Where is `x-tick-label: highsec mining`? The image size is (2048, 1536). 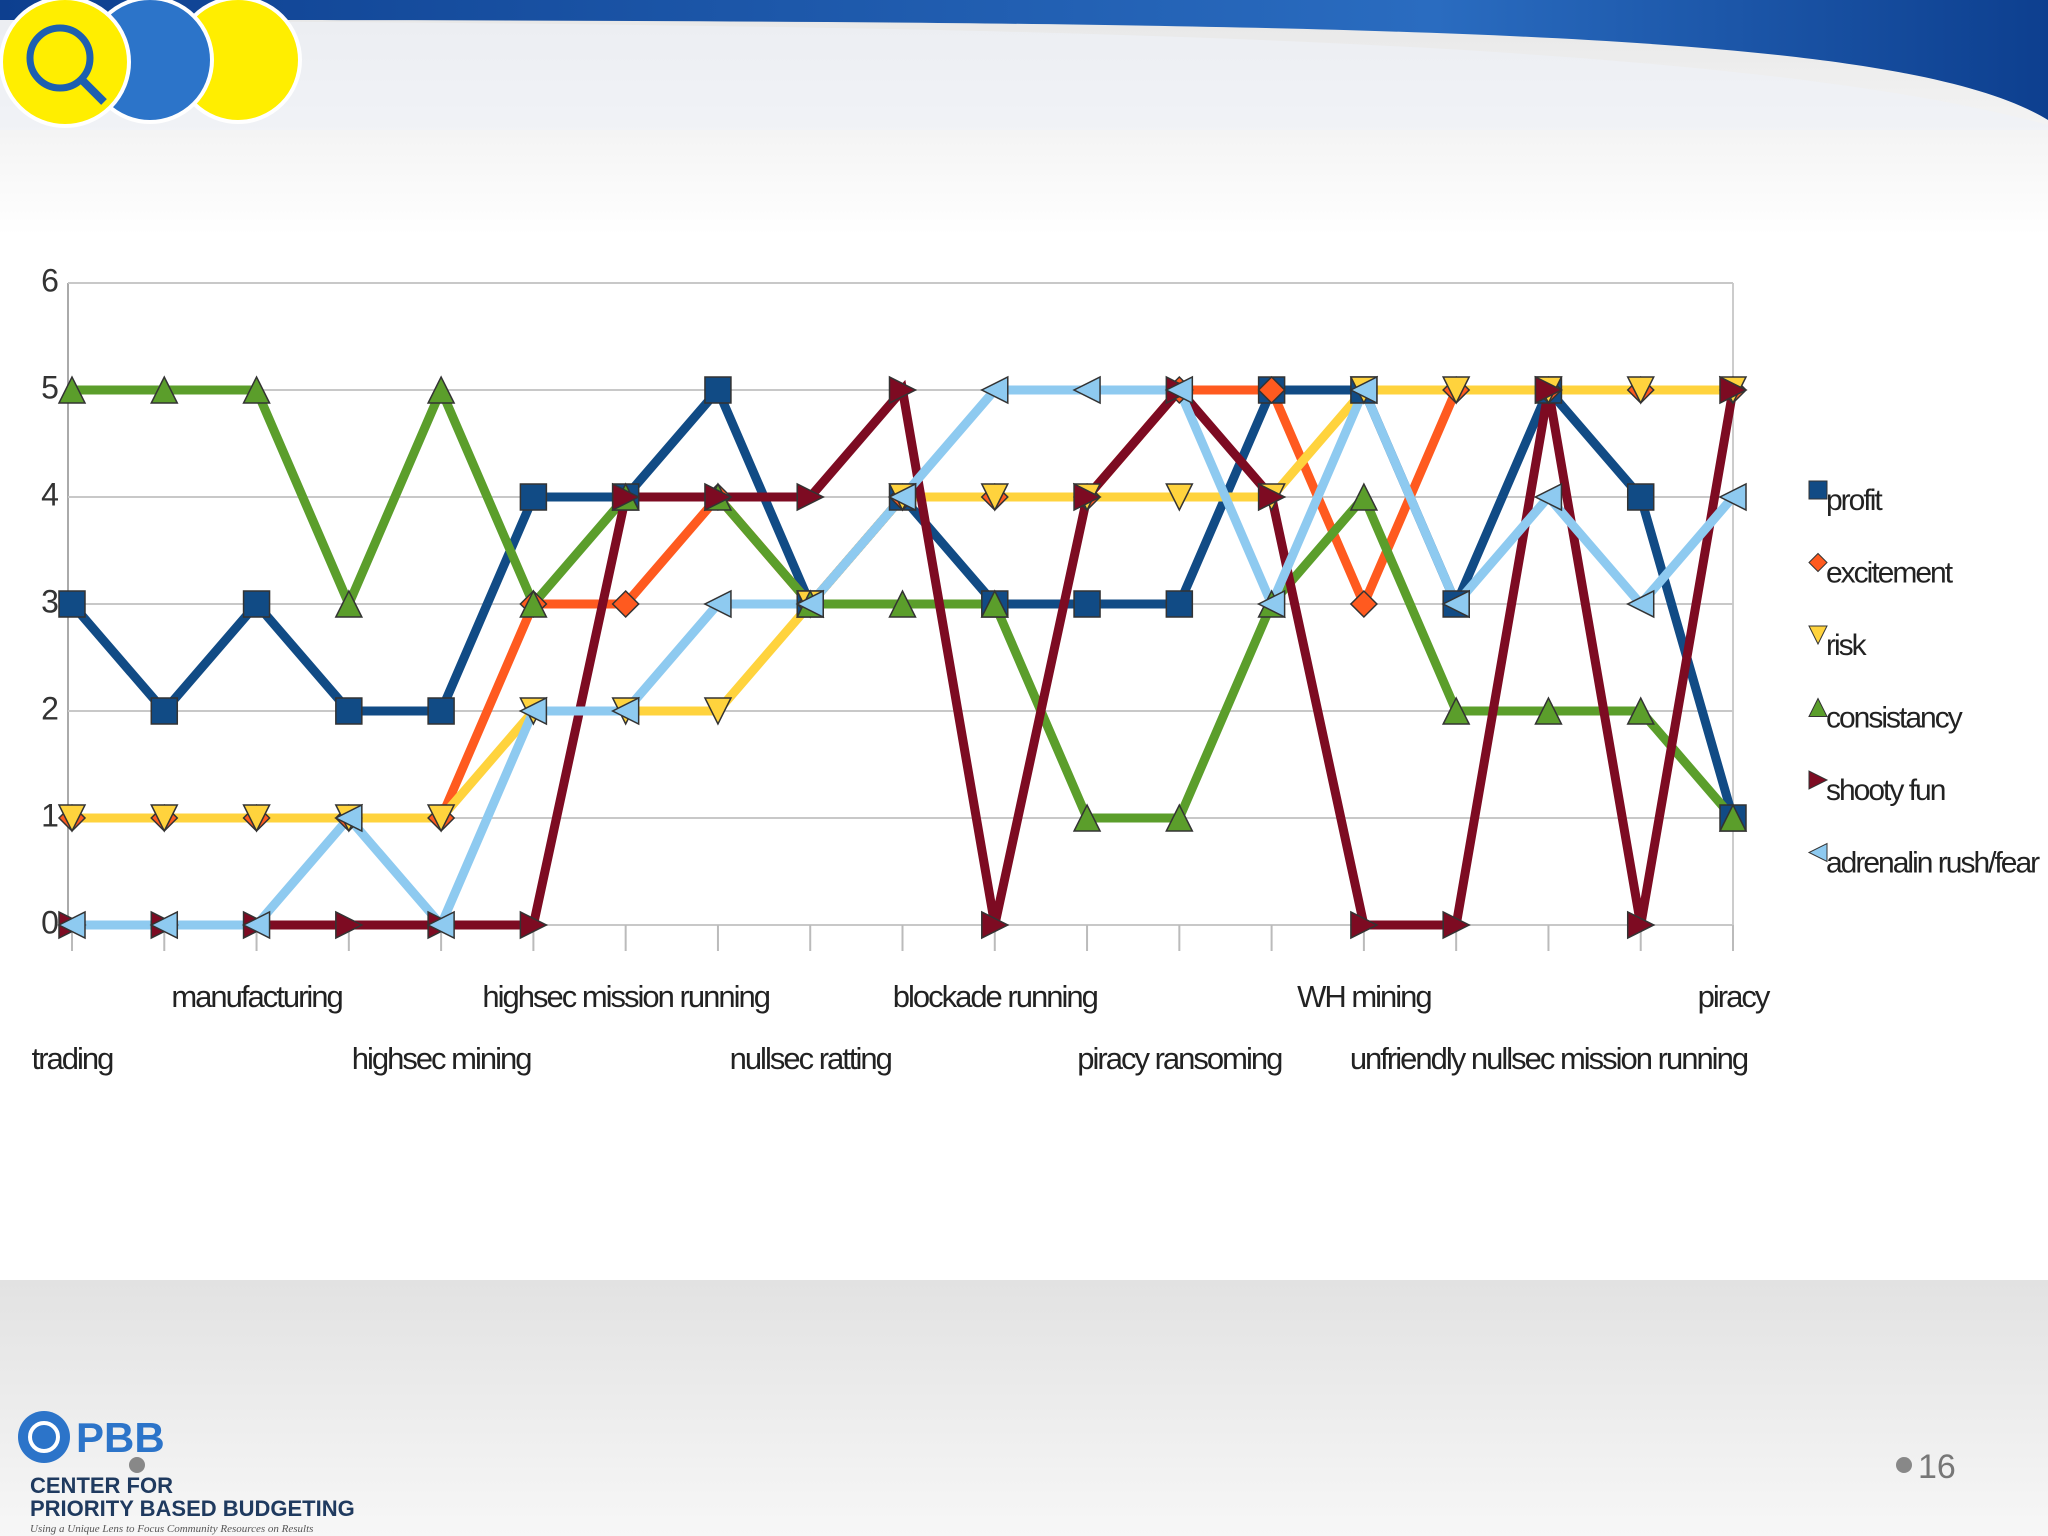
x-tick-label: highsec mining is located at coordinates (442, 1058).